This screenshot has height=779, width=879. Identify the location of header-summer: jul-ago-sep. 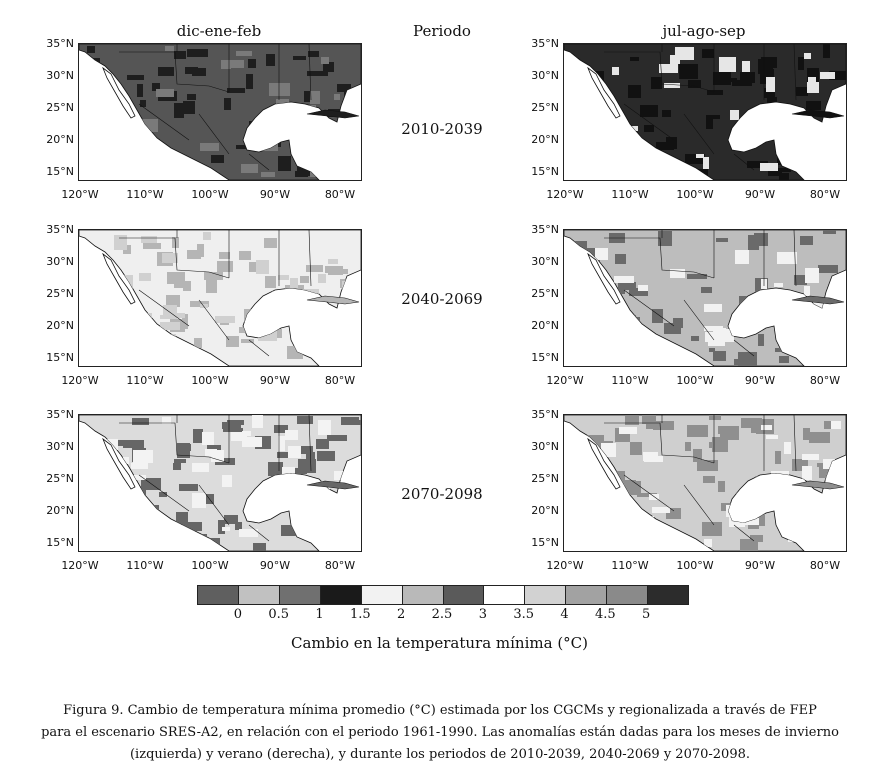
(704, 31).